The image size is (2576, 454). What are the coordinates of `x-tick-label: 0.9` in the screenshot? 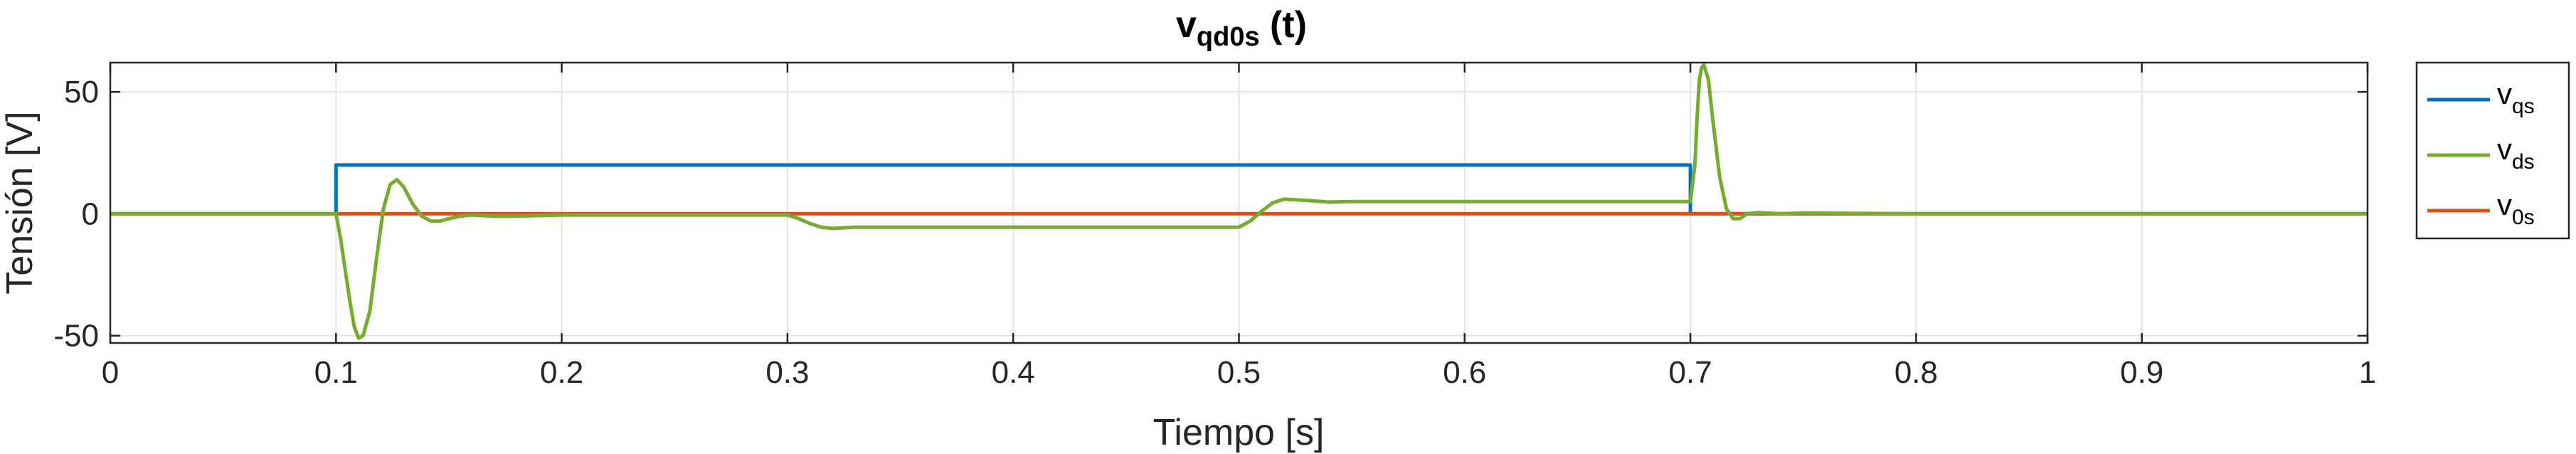 It's located at (2141, 373).